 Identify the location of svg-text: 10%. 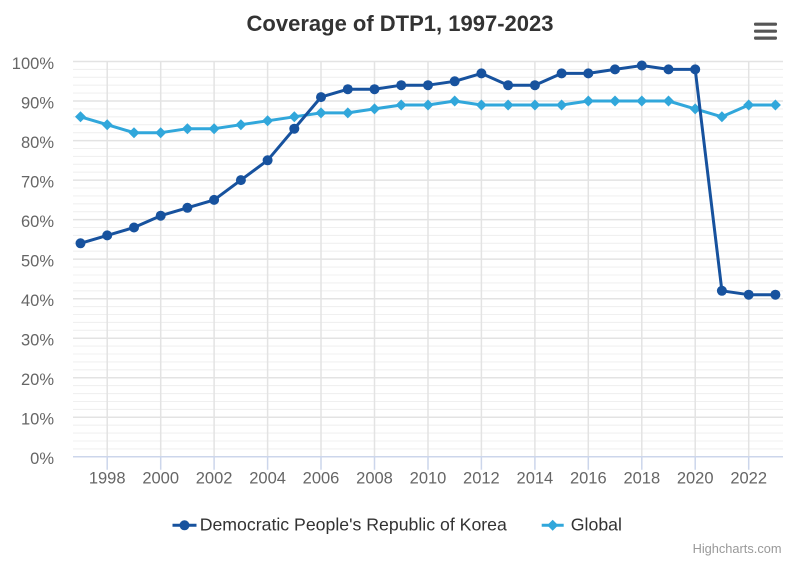
(37, 420).